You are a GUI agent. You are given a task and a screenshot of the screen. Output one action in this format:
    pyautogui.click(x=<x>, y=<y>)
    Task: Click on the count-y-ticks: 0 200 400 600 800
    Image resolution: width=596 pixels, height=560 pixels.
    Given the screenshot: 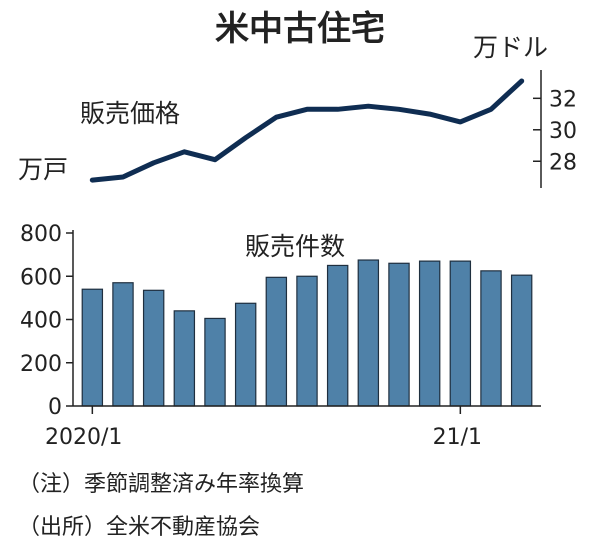 What is the action you would take?
    pyautogui.click(x=46, y=321)
    